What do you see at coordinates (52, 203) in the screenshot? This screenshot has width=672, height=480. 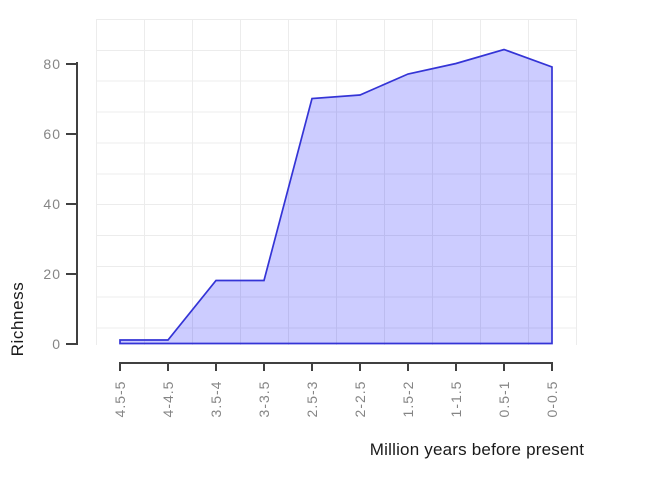 I see `y-tick-label: 40` at bounding box center [52, 203].